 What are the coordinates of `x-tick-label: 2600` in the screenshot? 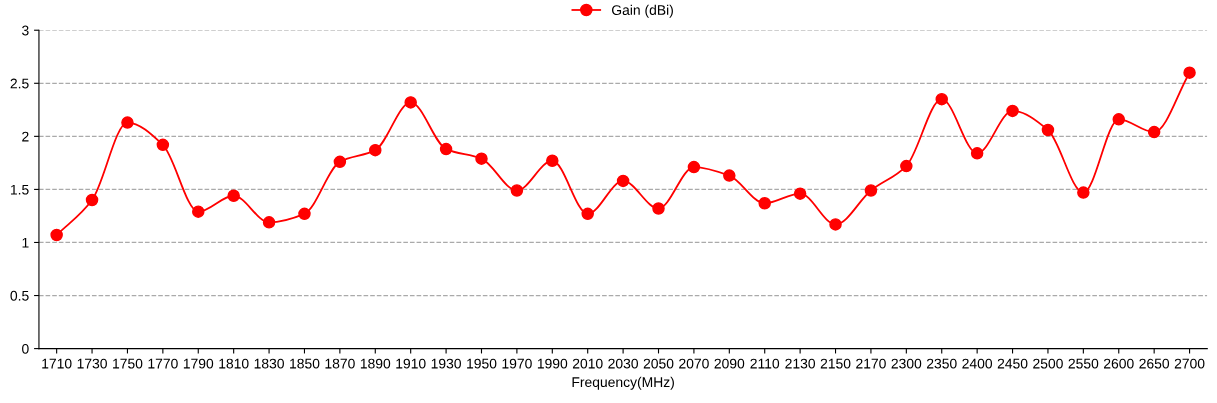 It's located at (1119, 363).